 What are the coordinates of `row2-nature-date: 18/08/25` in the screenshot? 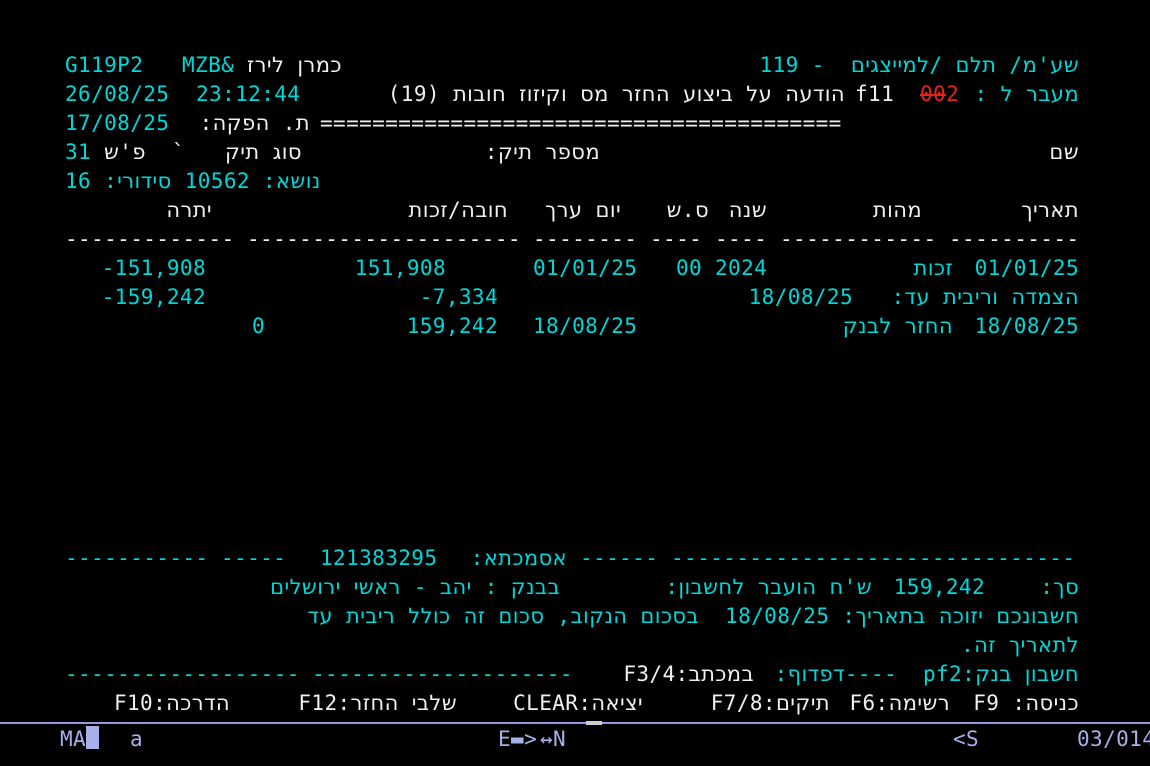 It's located at (800, 297).